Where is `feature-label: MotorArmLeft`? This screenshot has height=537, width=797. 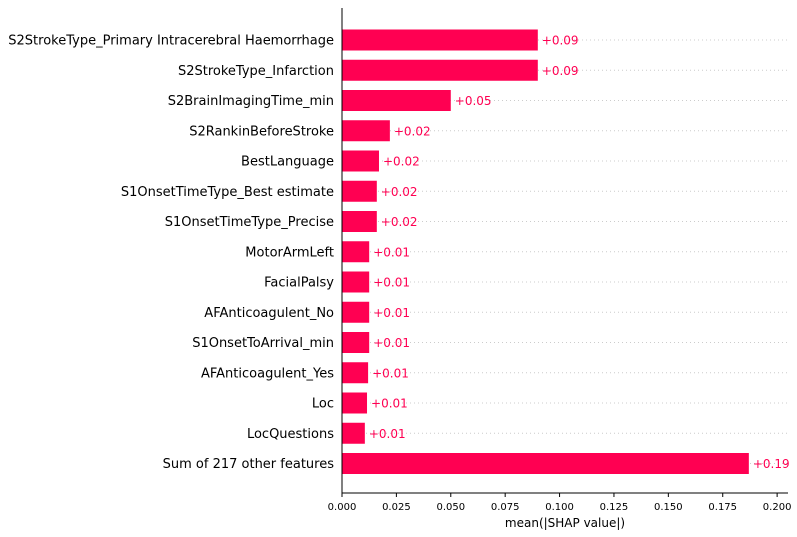
feature-label: MotorArmLeft is located at coordinates (289, 252).